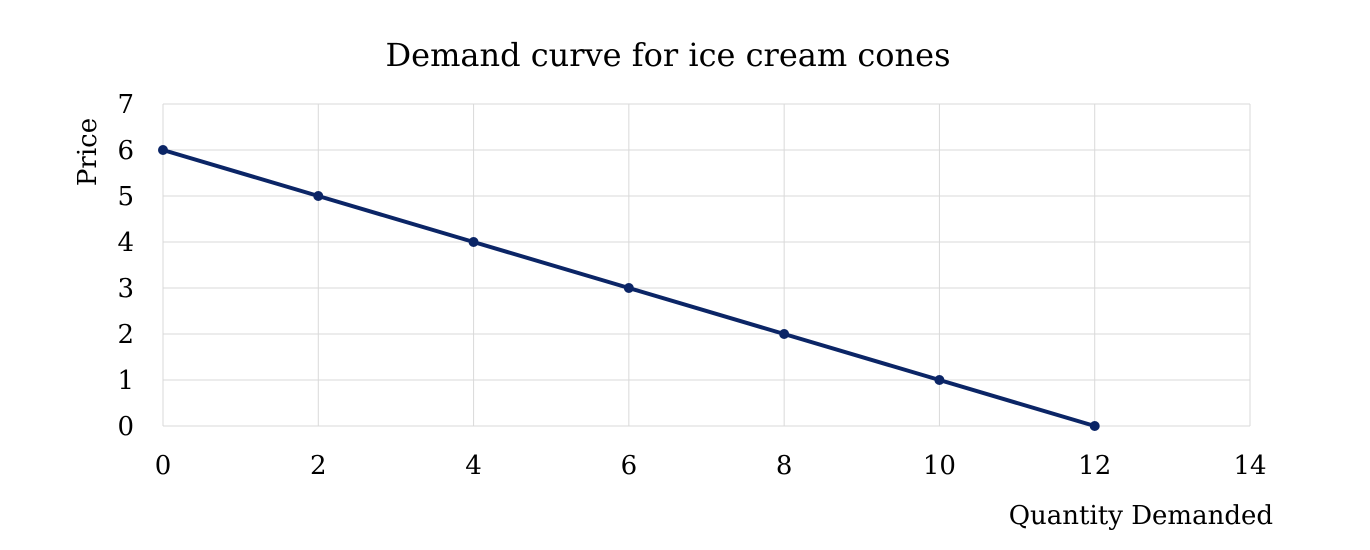 This screenshot has height=550, width=1370. Describe the element at coordinates (1141, 516) in the screenshot. I see `x-axis-label: Quantity Demanded` at that location.